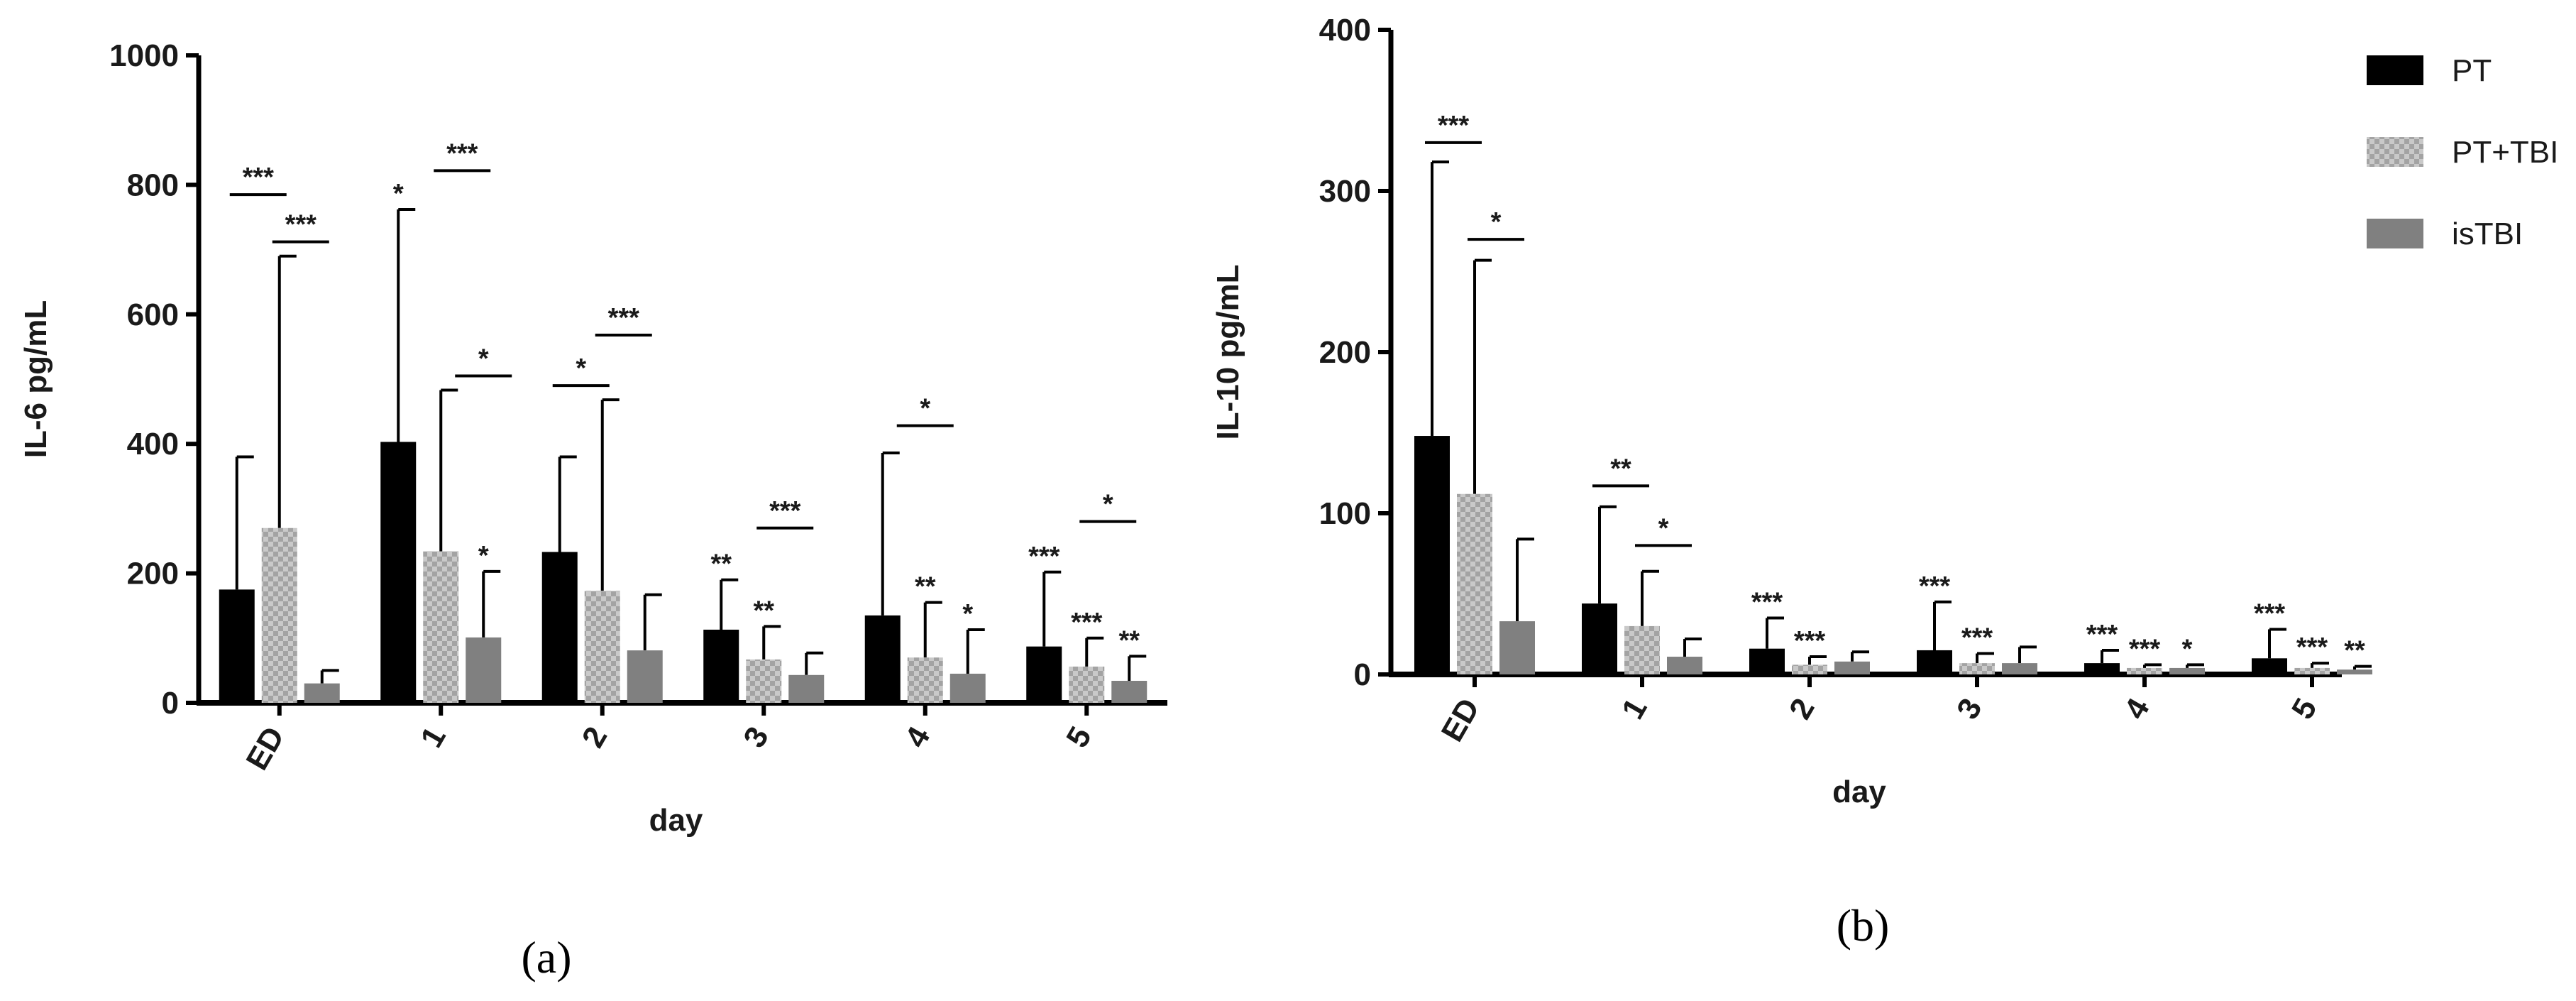  What do you see at coordinates (756, 737) in the screenshot?
I see `chart-a-x-tick-label: 3` at bounding box center [756, 737].